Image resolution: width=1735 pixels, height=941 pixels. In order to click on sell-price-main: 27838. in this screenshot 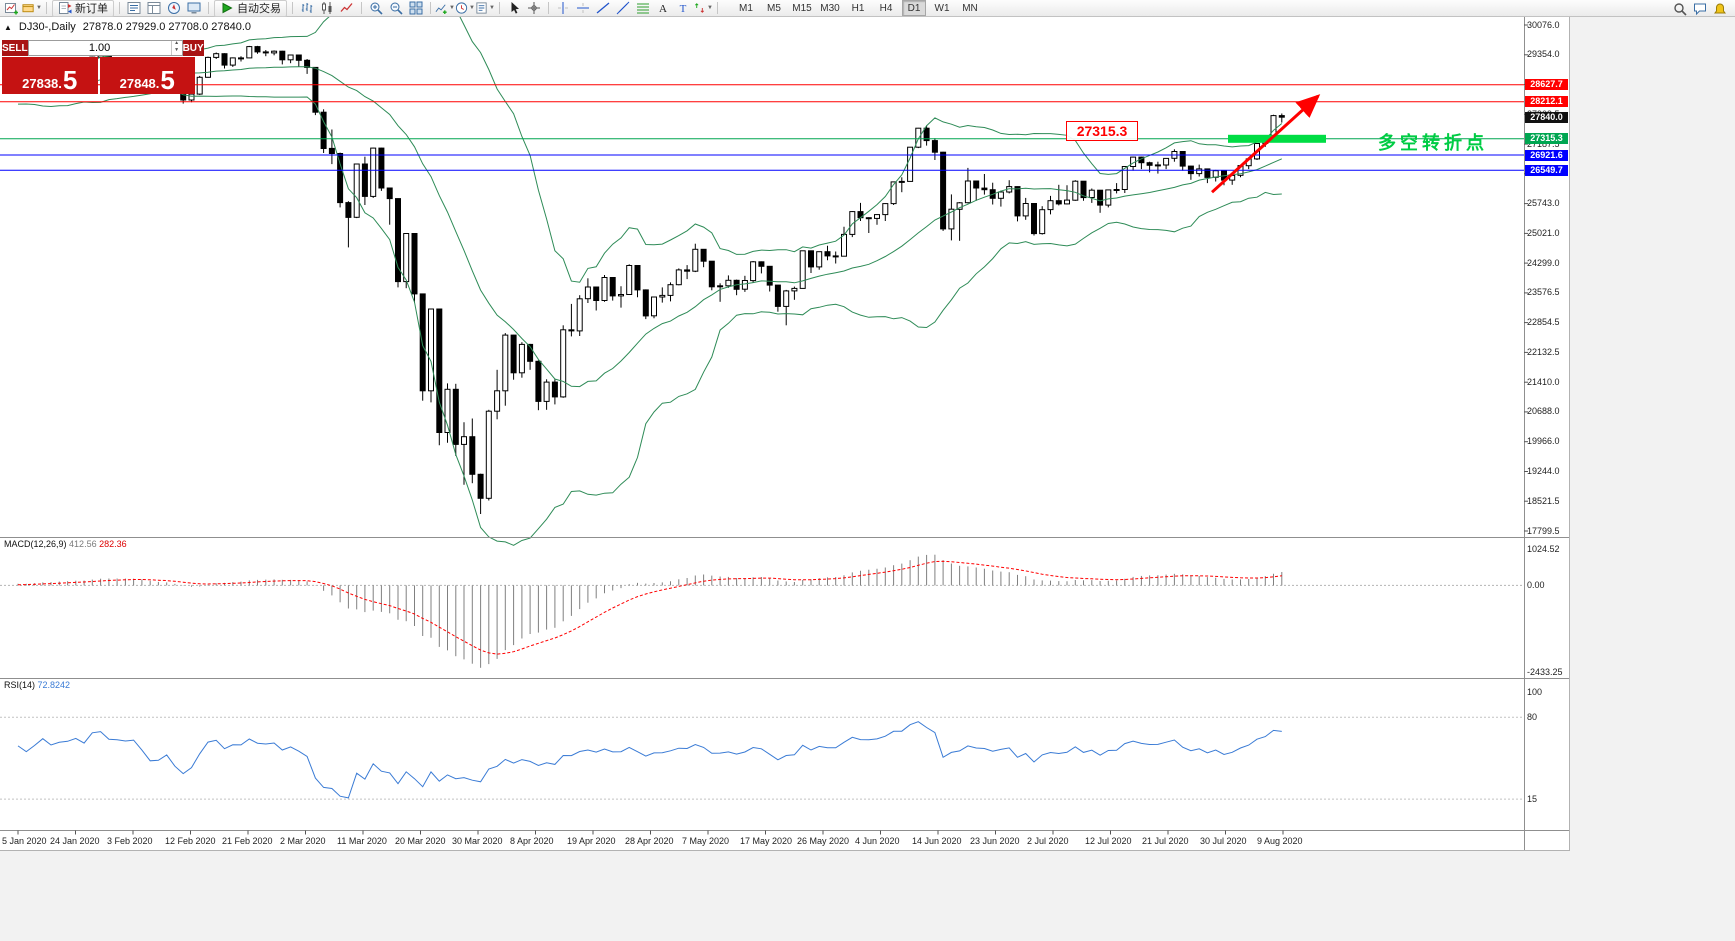, I will do `click(42, 83)`.